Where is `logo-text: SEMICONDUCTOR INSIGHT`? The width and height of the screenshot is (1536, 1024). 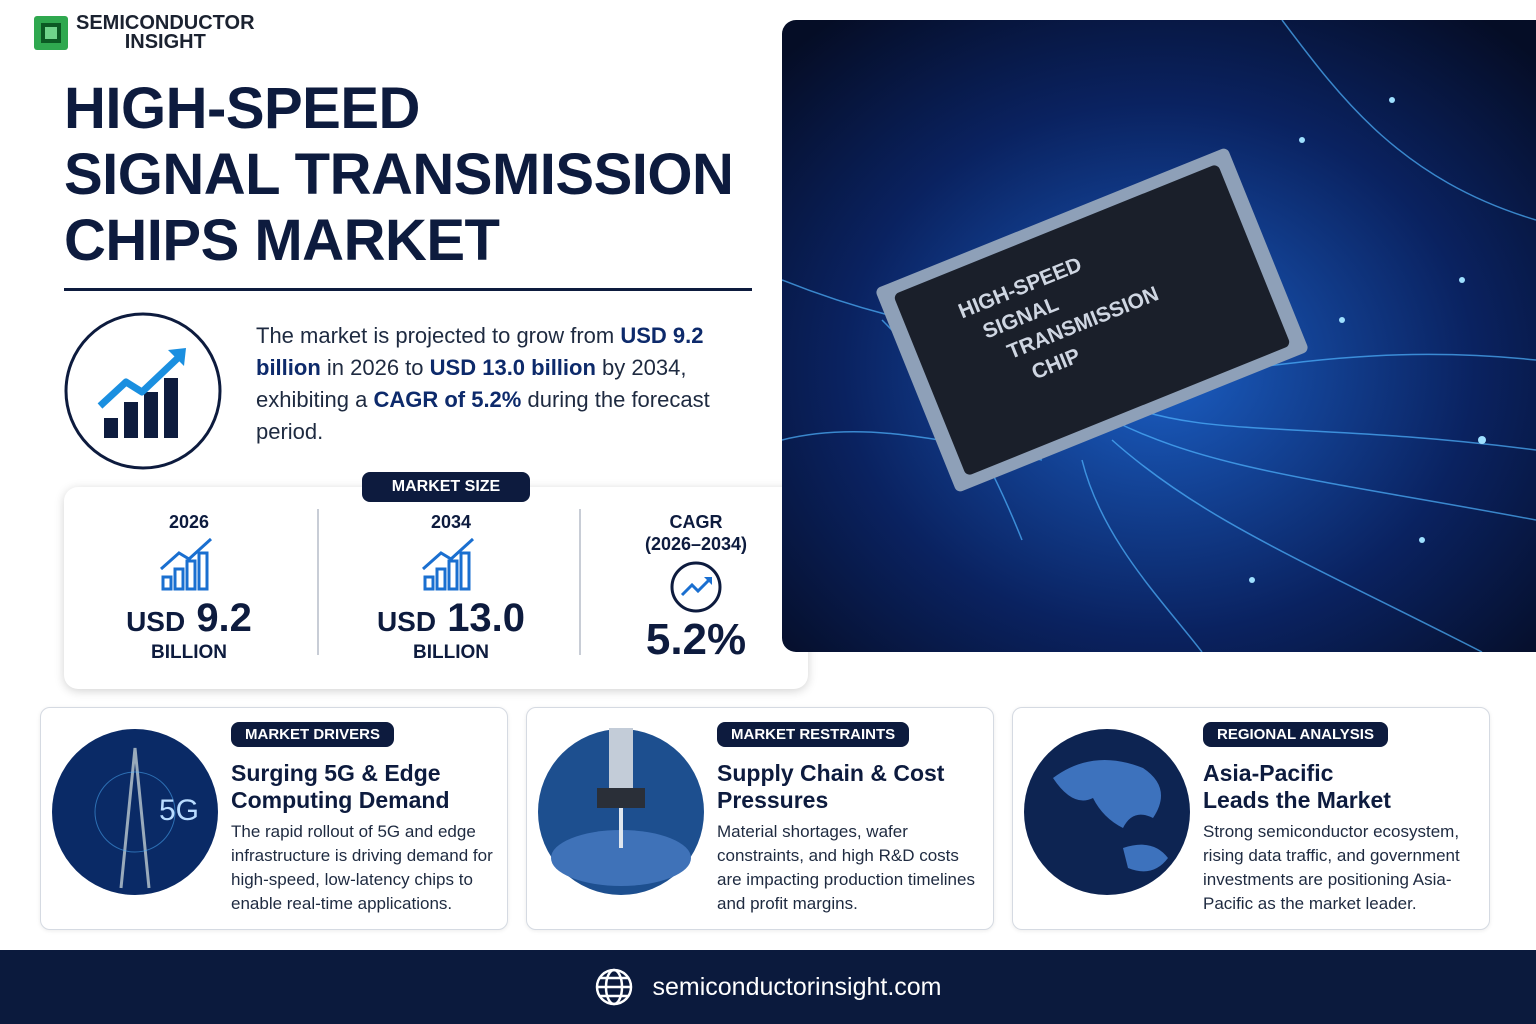 logo-text: SEMICONDUCTOR INSIGHT is located at coordinates (165, 32).